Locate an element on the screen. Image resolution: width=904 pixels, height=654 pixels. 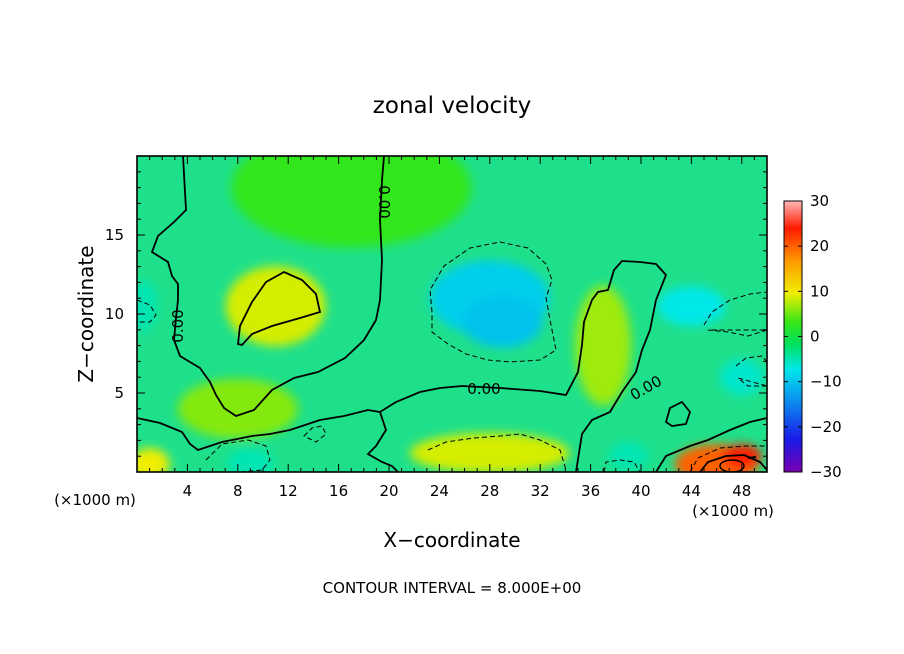
y-tick-labels: 5 10 15 is located at coordinates (114, 314).